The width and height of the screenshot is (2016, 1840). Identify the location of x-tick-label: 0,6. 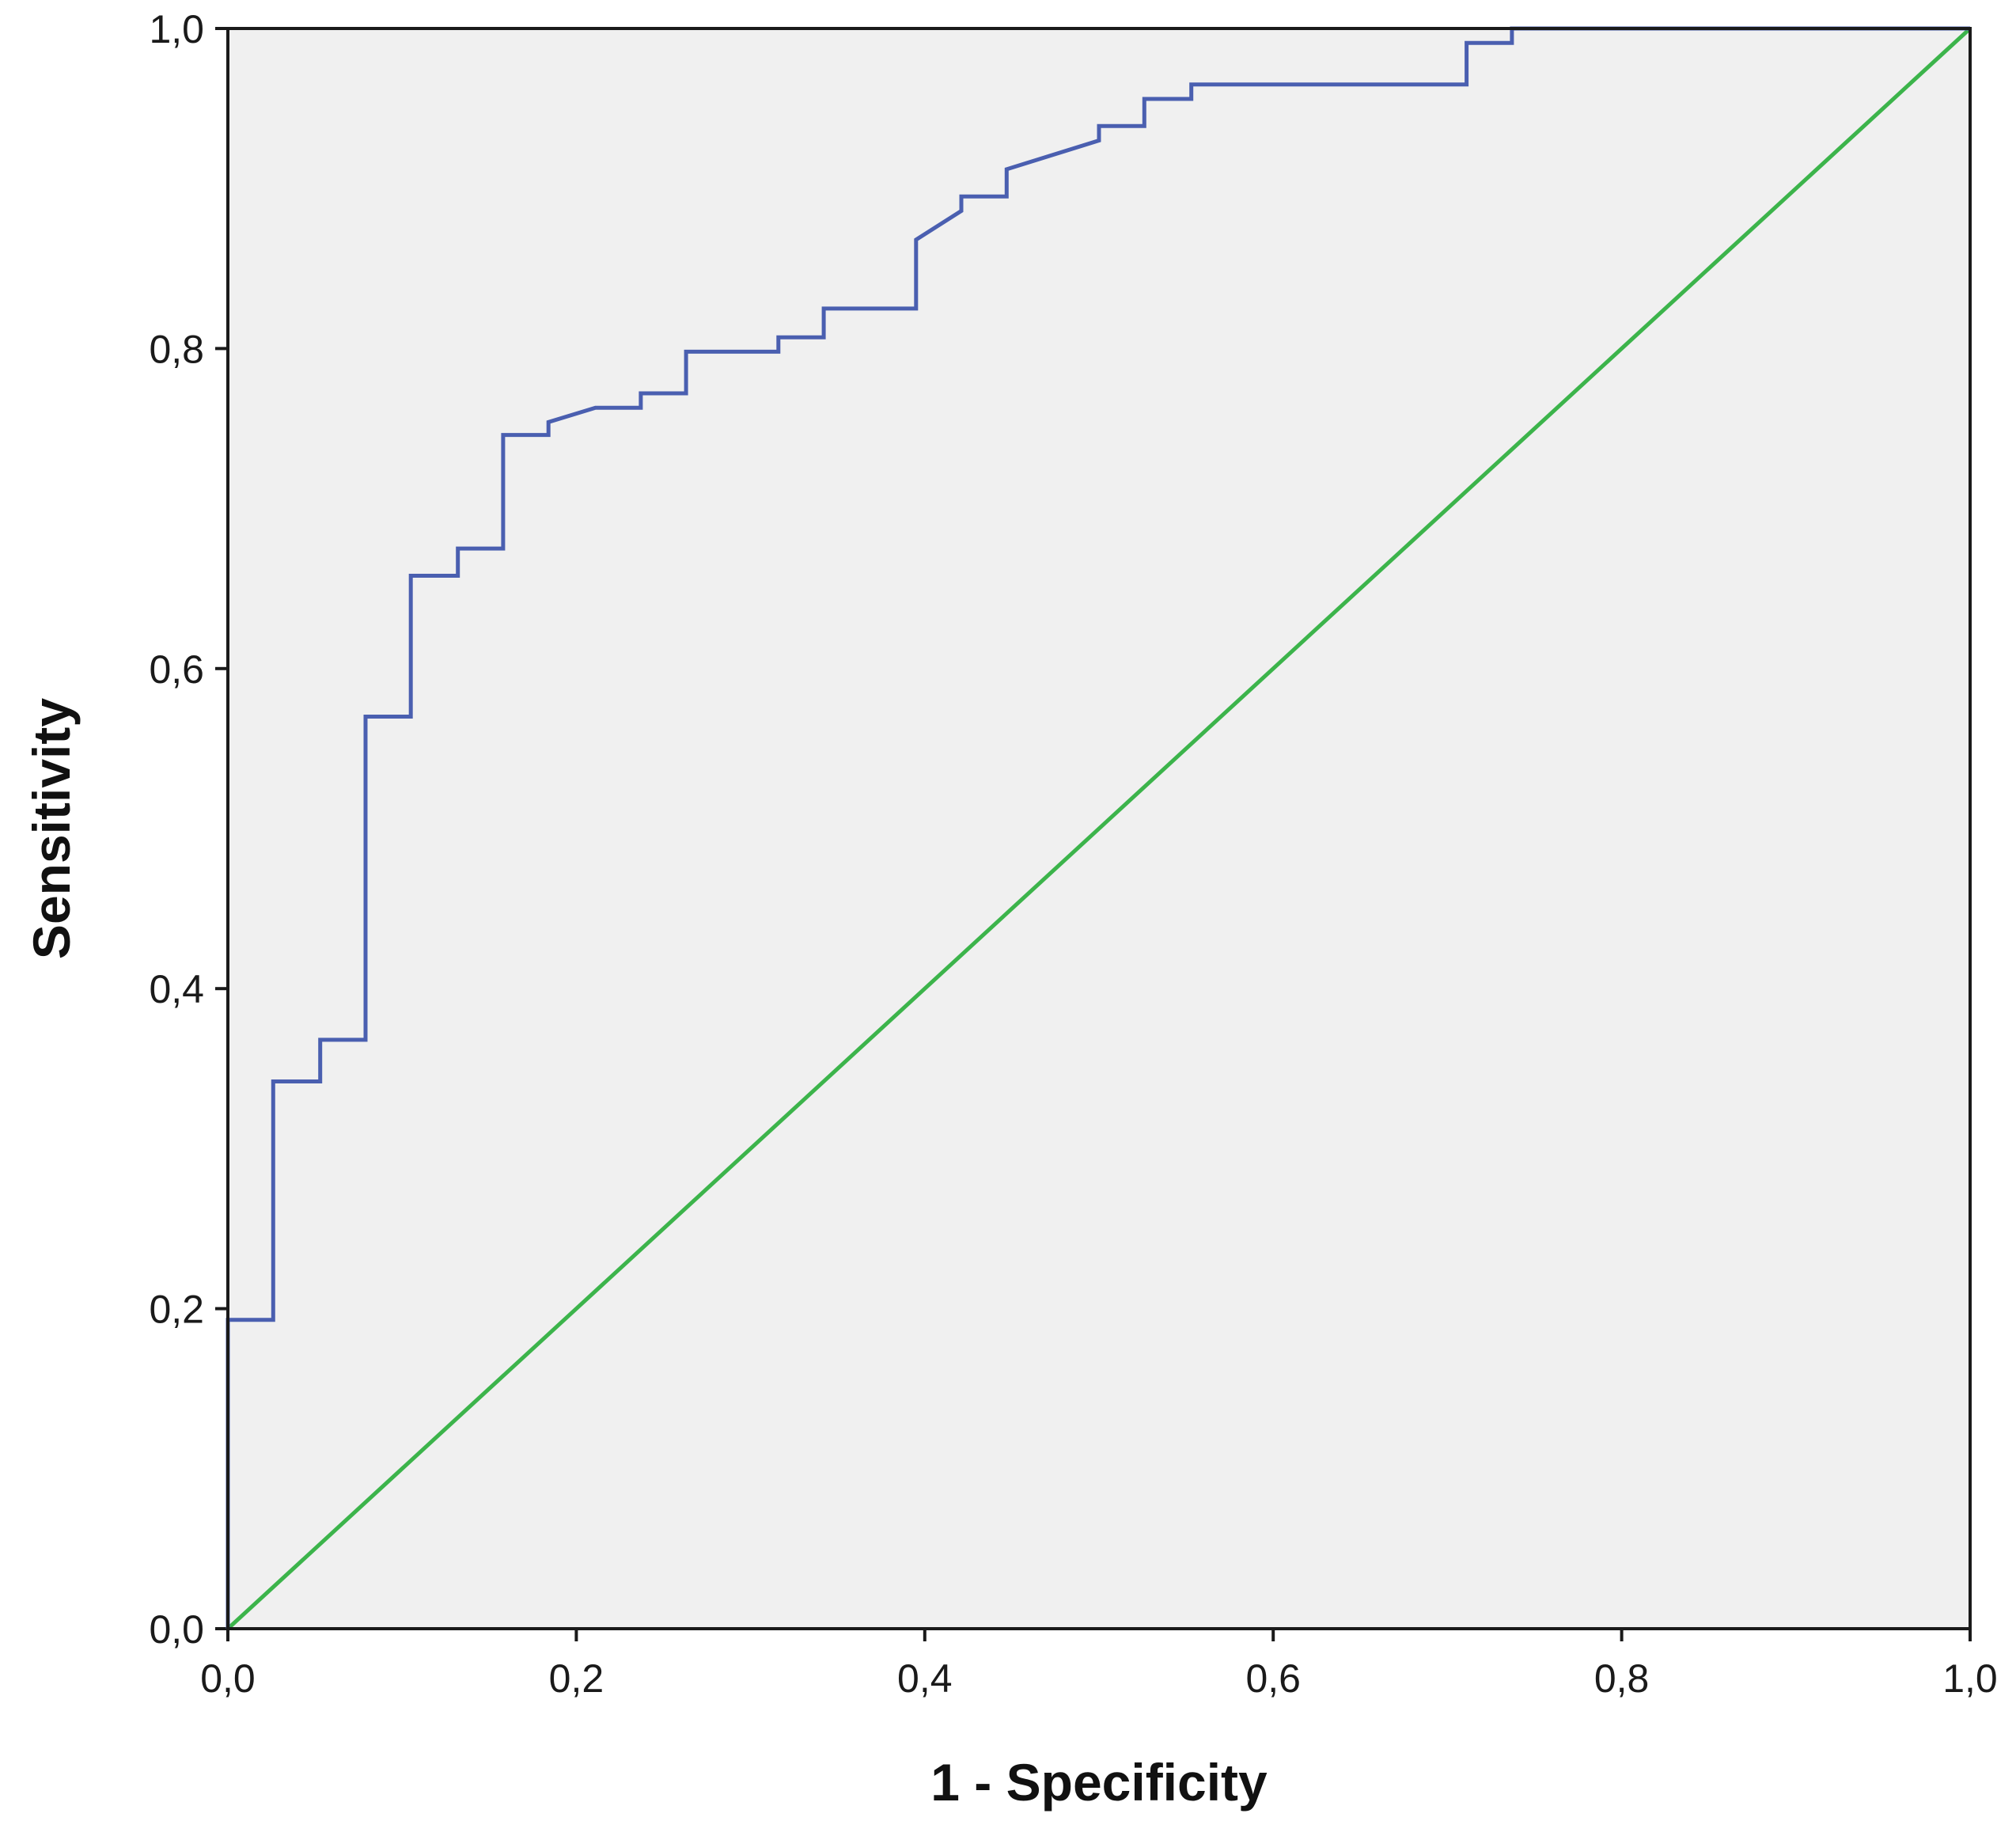
(1273, 1678).